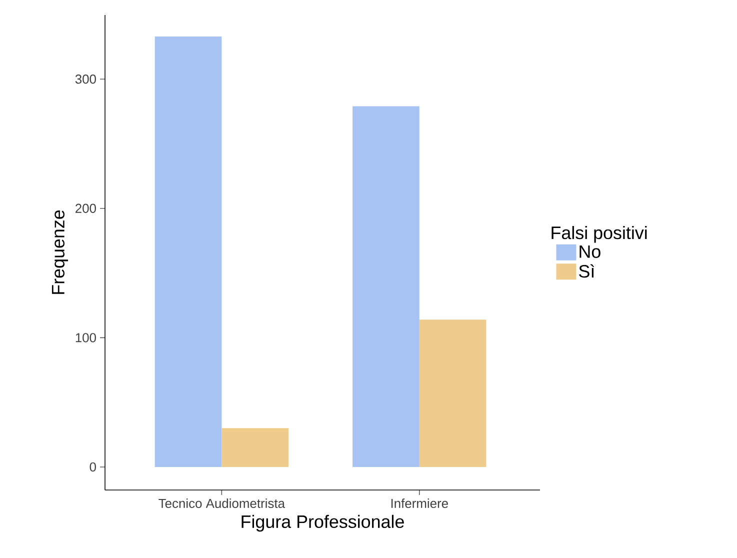  Describe the element at coordinates (93, 467) in the screenshot. I see `y-tick-label: 0` at that location.